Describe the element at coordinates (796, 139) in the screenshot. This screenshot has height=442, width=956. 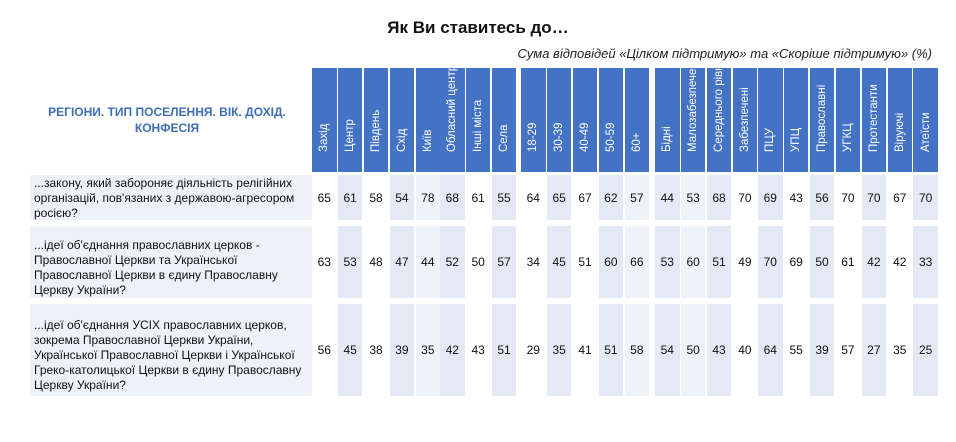
I see `column-header-label: УПЦ` at that location.